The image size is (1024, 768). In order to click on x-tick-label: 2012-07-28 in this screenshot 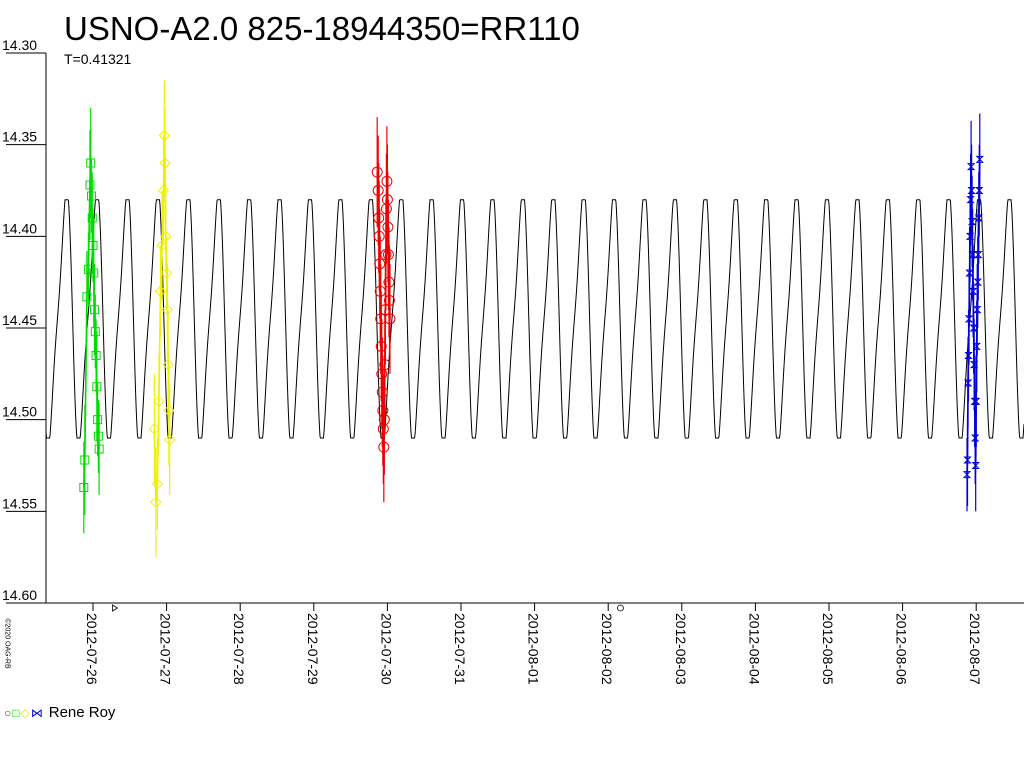, I will do `click(239, 649)`.